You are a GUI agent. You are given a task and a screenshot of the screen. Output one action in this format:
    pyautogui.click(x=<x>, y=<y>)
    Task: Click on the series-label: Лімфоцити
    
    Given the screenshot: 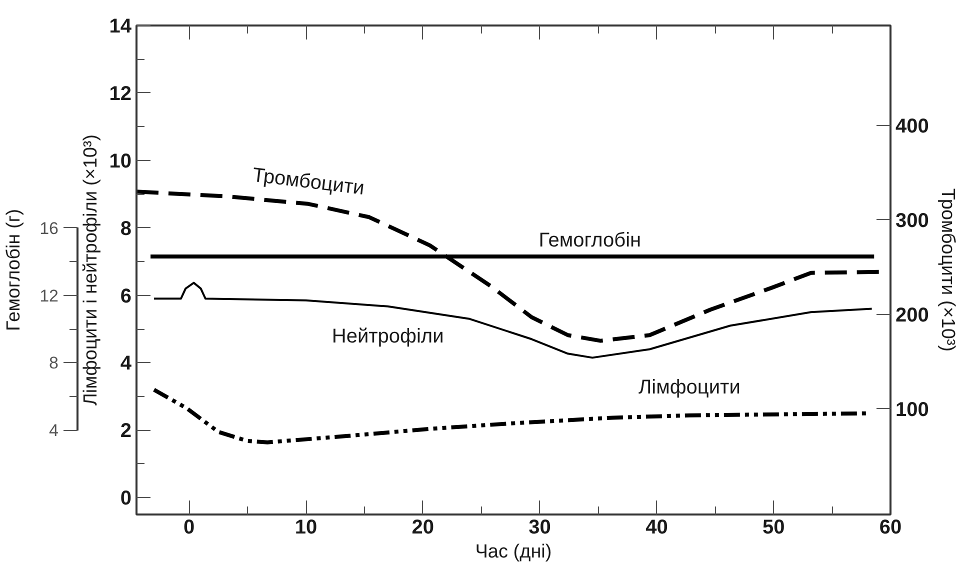 What is the action you would take?
    pyautogui.click(x=689, y=387)
    